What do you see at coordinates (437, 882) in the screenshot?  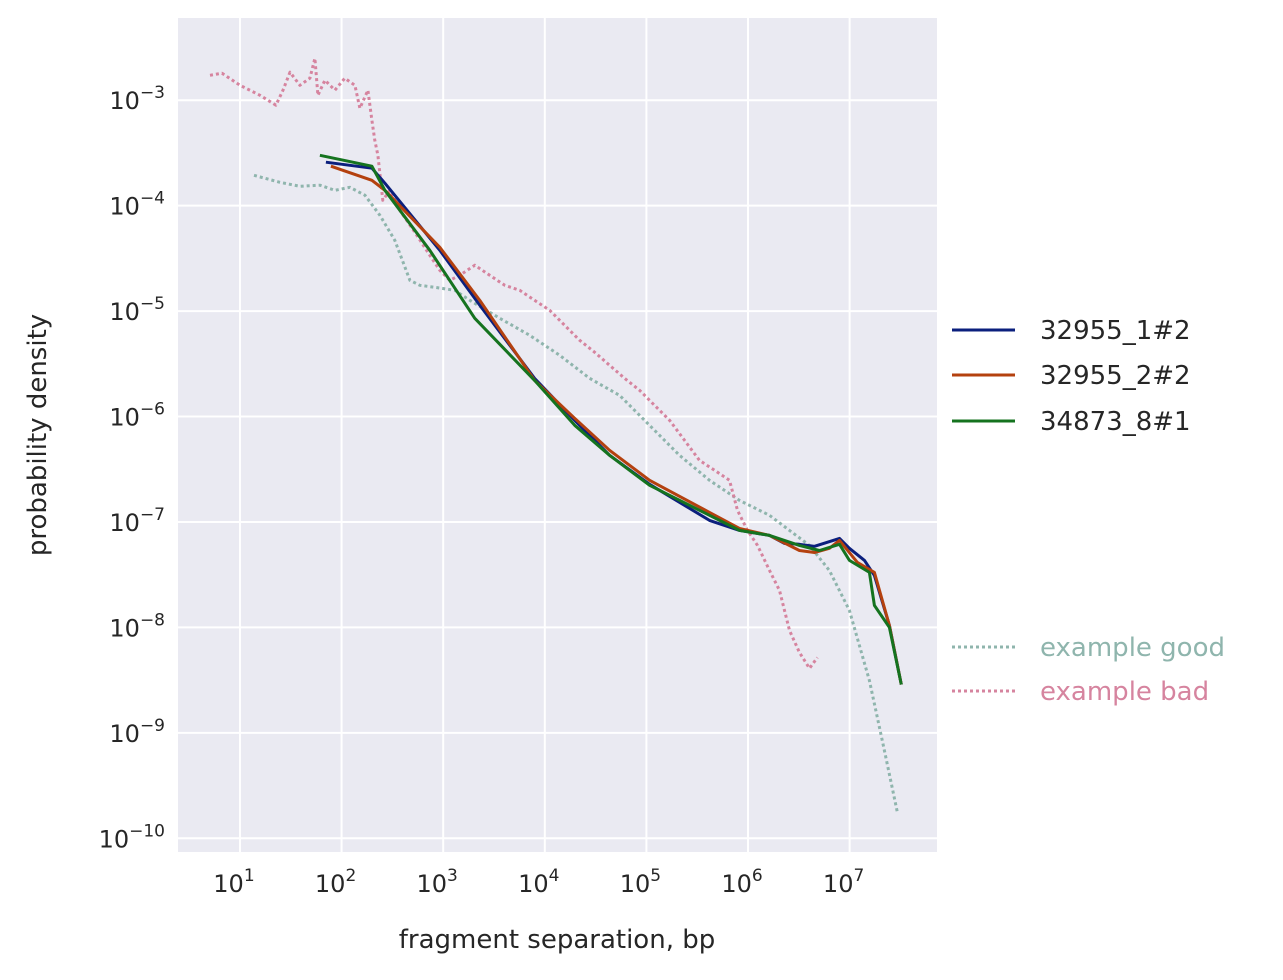 I see `x-tick-label: 10³` at bounding box center [437, 882].